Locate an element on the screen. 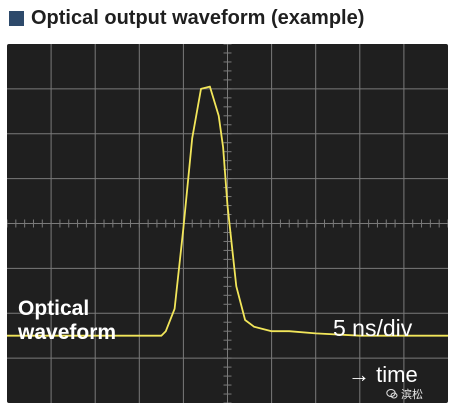  waveform-label: Optical waveform is located at coordinates (88, 321).